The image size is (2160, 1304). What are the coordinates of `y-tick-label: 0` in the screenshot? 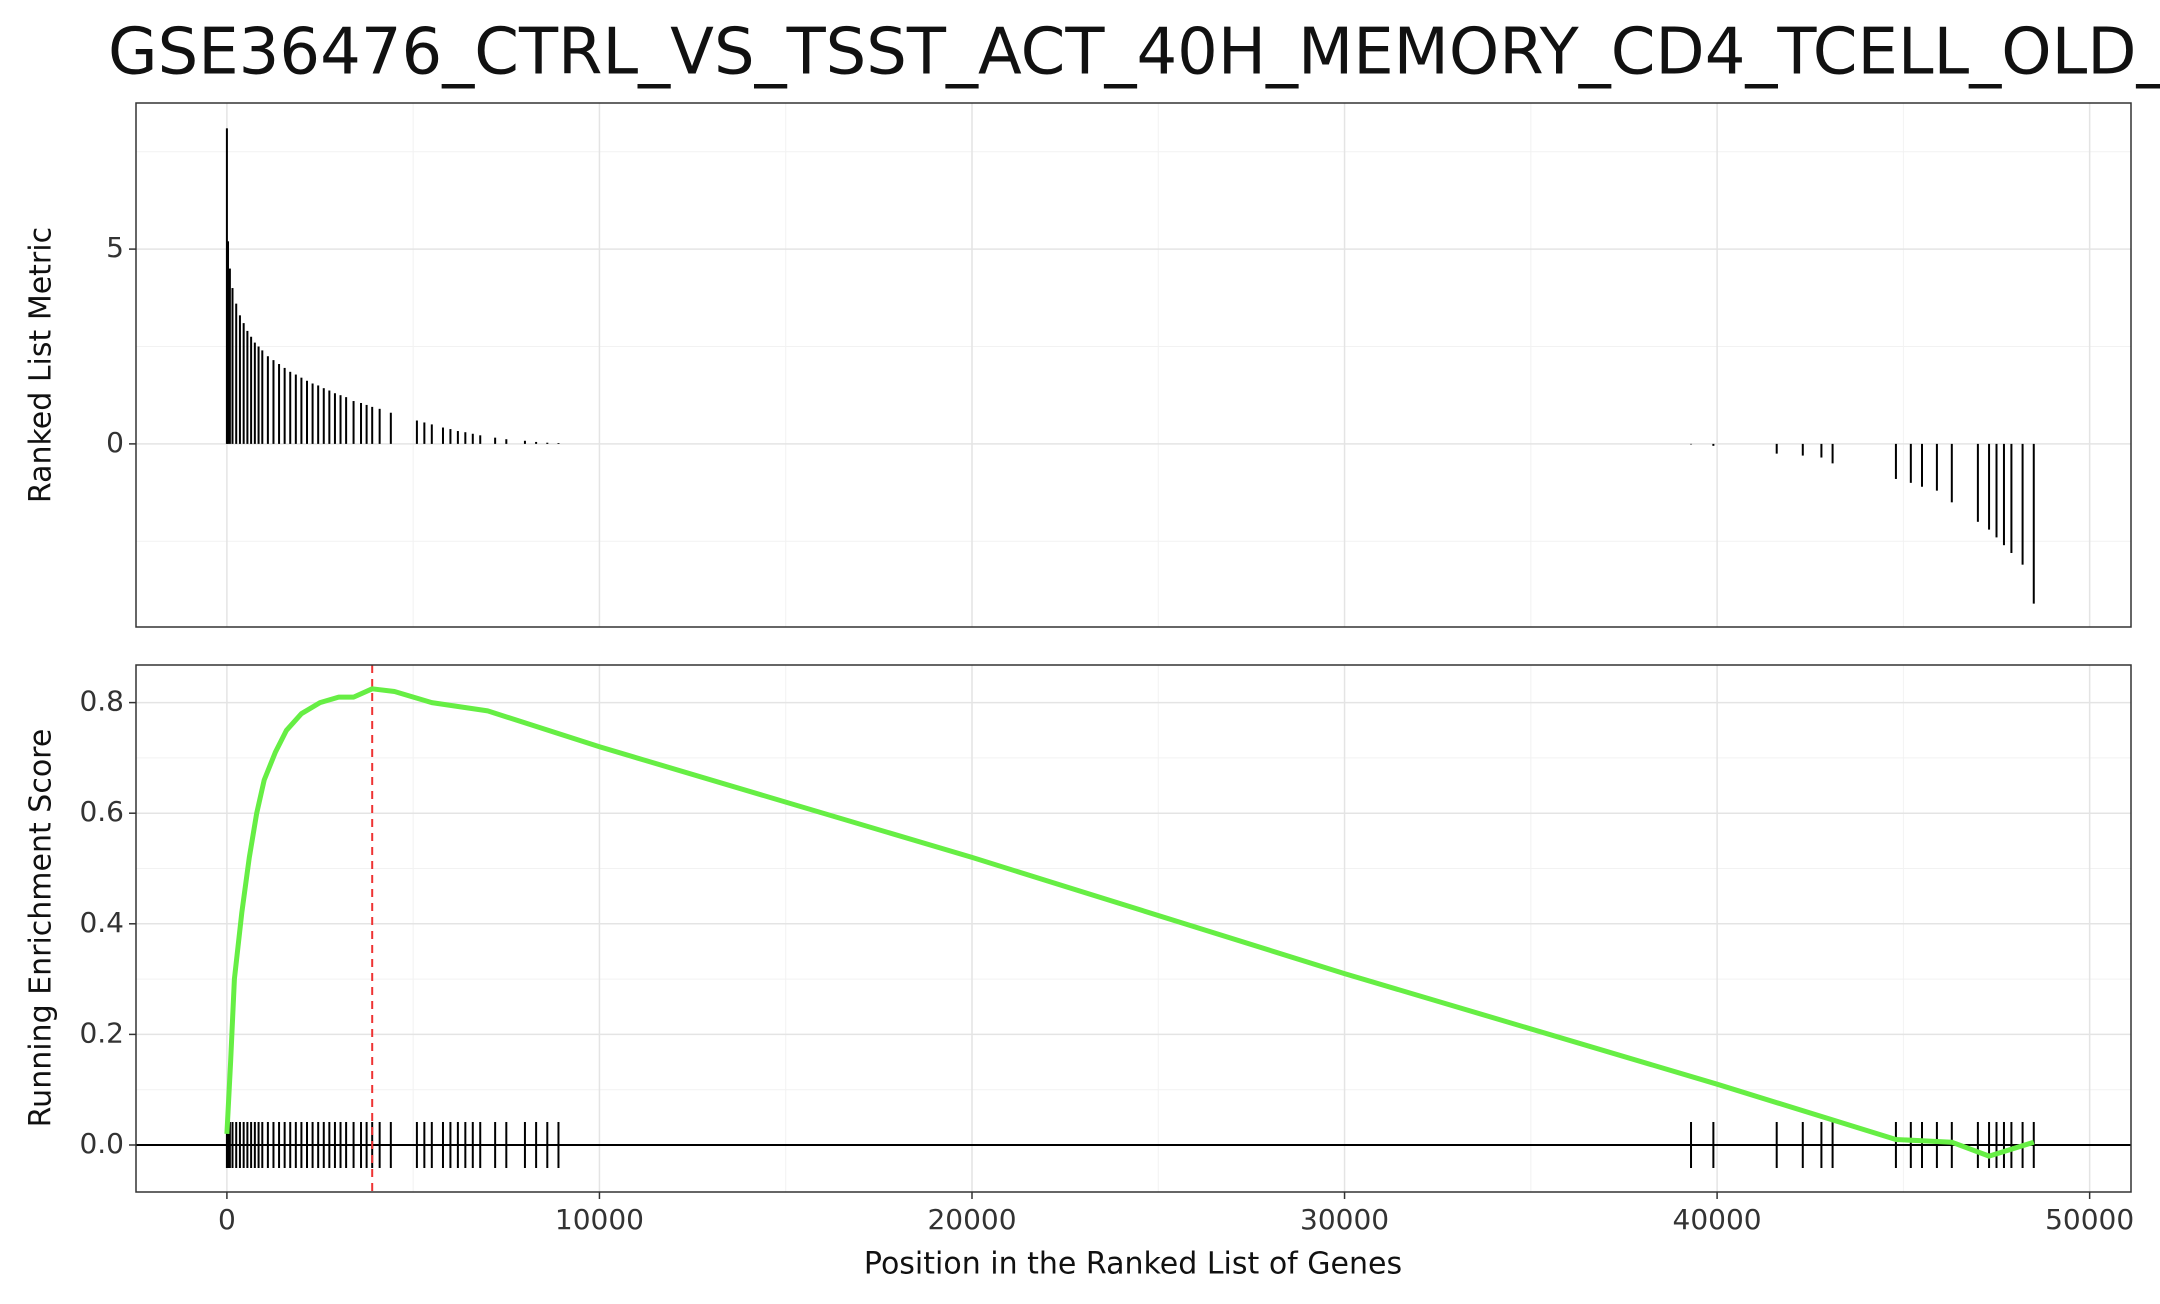 It's located at (115, 442).